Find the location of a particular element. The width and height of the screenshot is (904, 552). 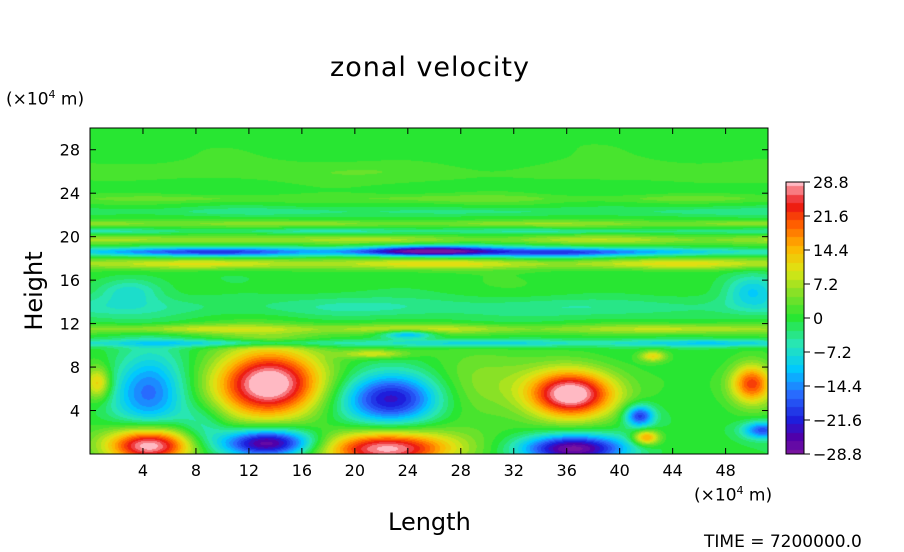

y-tick-label-8: 8 is located at coordinates (75, 367).